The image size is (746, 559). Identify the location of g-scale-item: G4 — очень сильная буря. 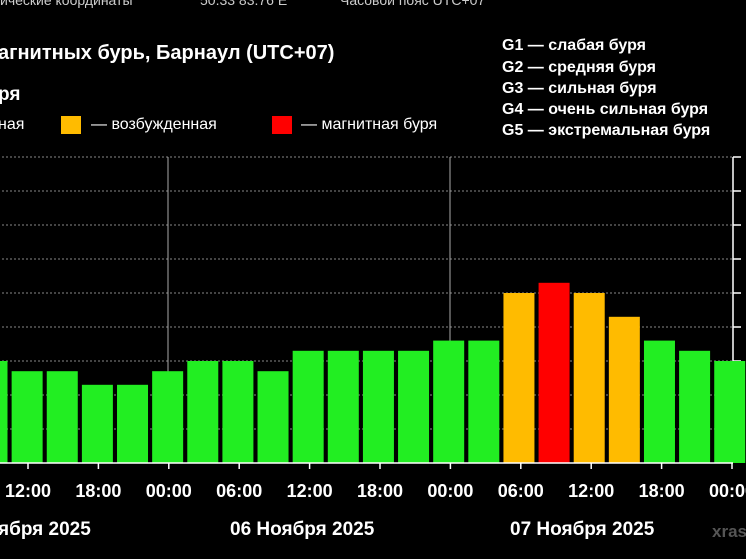
(605, 109).